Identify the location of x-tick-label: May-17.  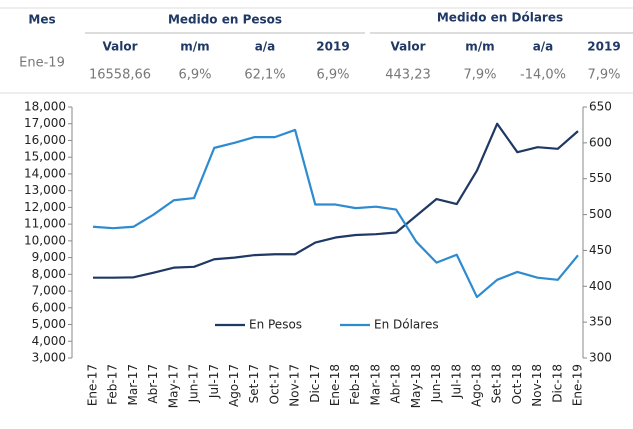
(173, 386).